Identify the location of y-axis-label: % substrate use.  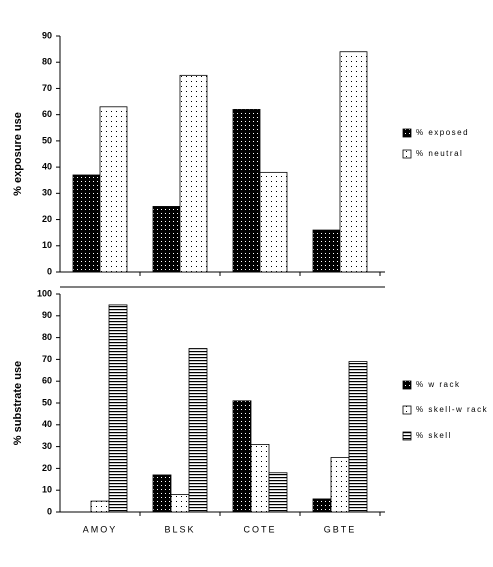
(18, 403).